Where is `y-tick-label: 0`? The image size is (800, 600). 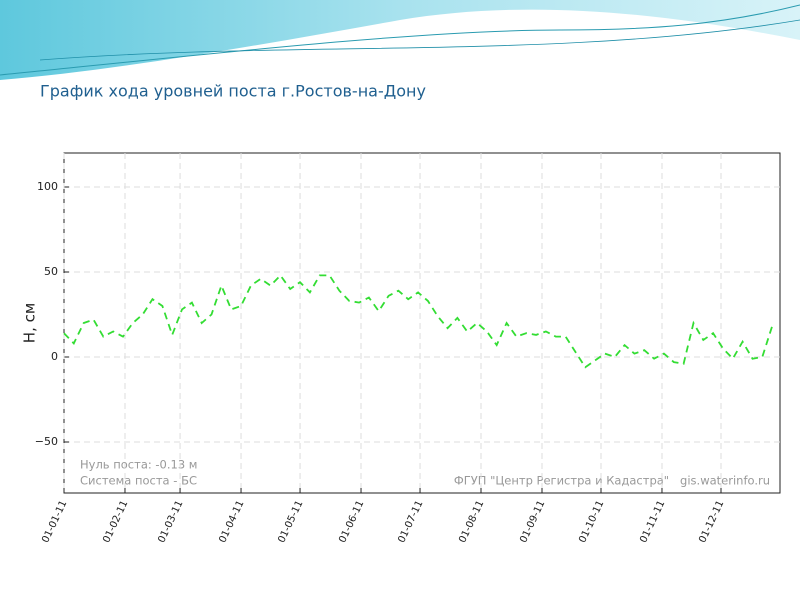
y-tick-label: 0 is located at coordinates (54, 356).